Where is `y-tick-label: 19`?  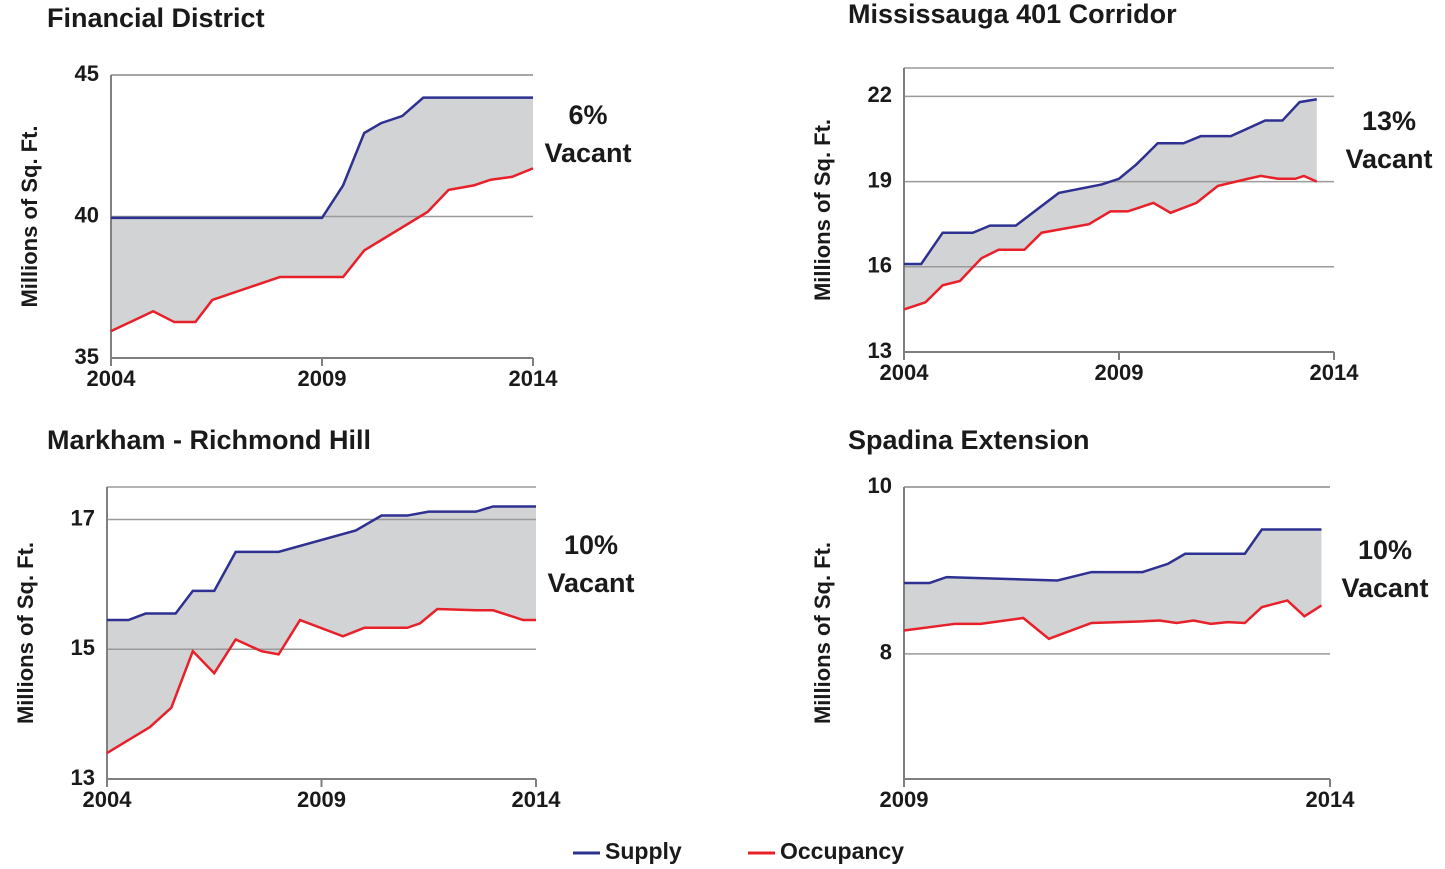 y-tick-label: 19 is located at coordinates (880, 179).